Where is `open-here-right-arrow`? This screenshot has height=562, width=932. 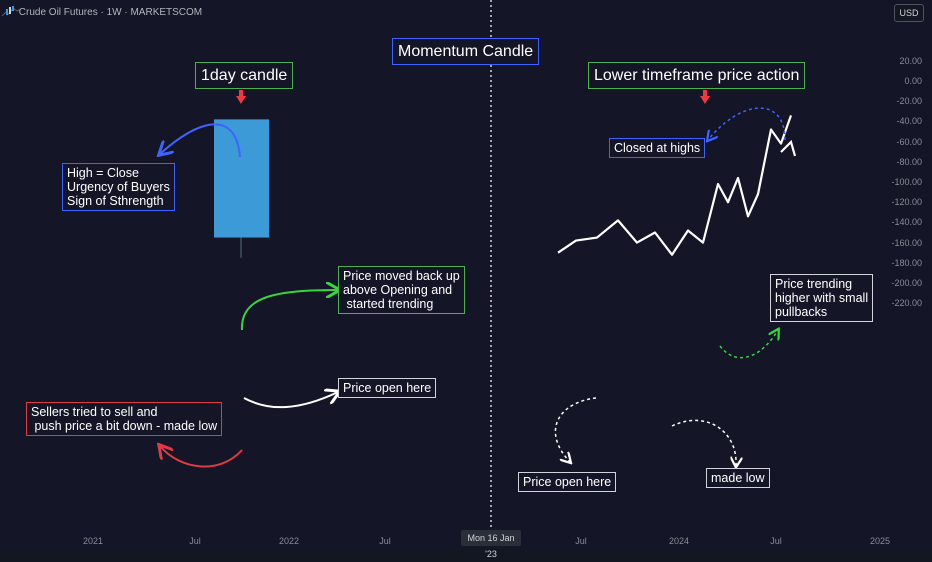 open-here-right-arrow is located at coordinates (575, 429).